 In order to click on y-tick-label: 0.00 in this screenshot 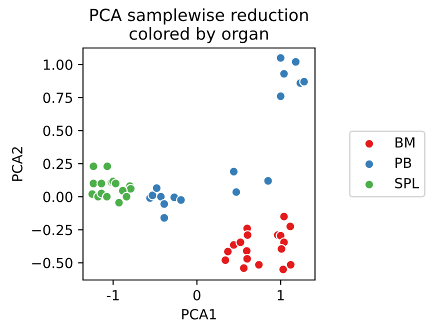, I will do `click(57, 197)`.